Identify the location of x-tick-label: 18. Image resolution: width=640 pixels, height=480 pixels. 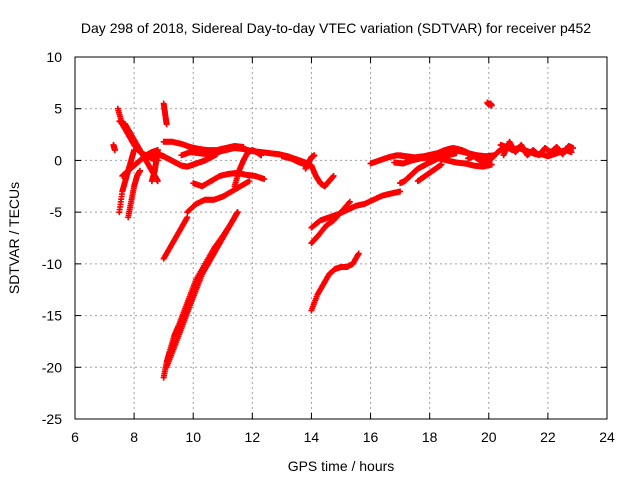
(430, 437).